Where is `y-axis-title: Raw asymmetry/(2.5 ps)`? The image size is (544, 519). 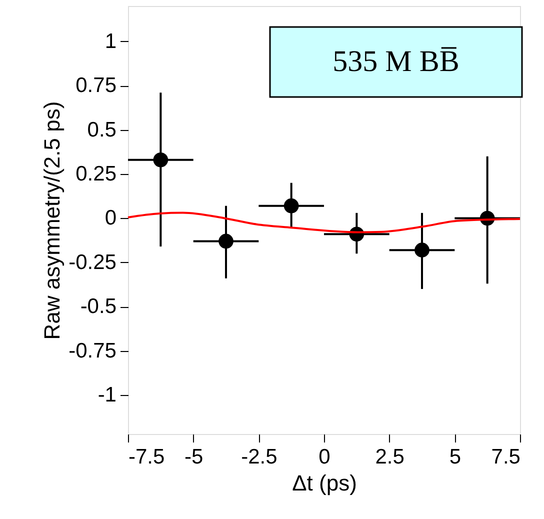 y-axis-title: Raw asymmetry/(2.5 ps) is located at coordinates (52, 220).